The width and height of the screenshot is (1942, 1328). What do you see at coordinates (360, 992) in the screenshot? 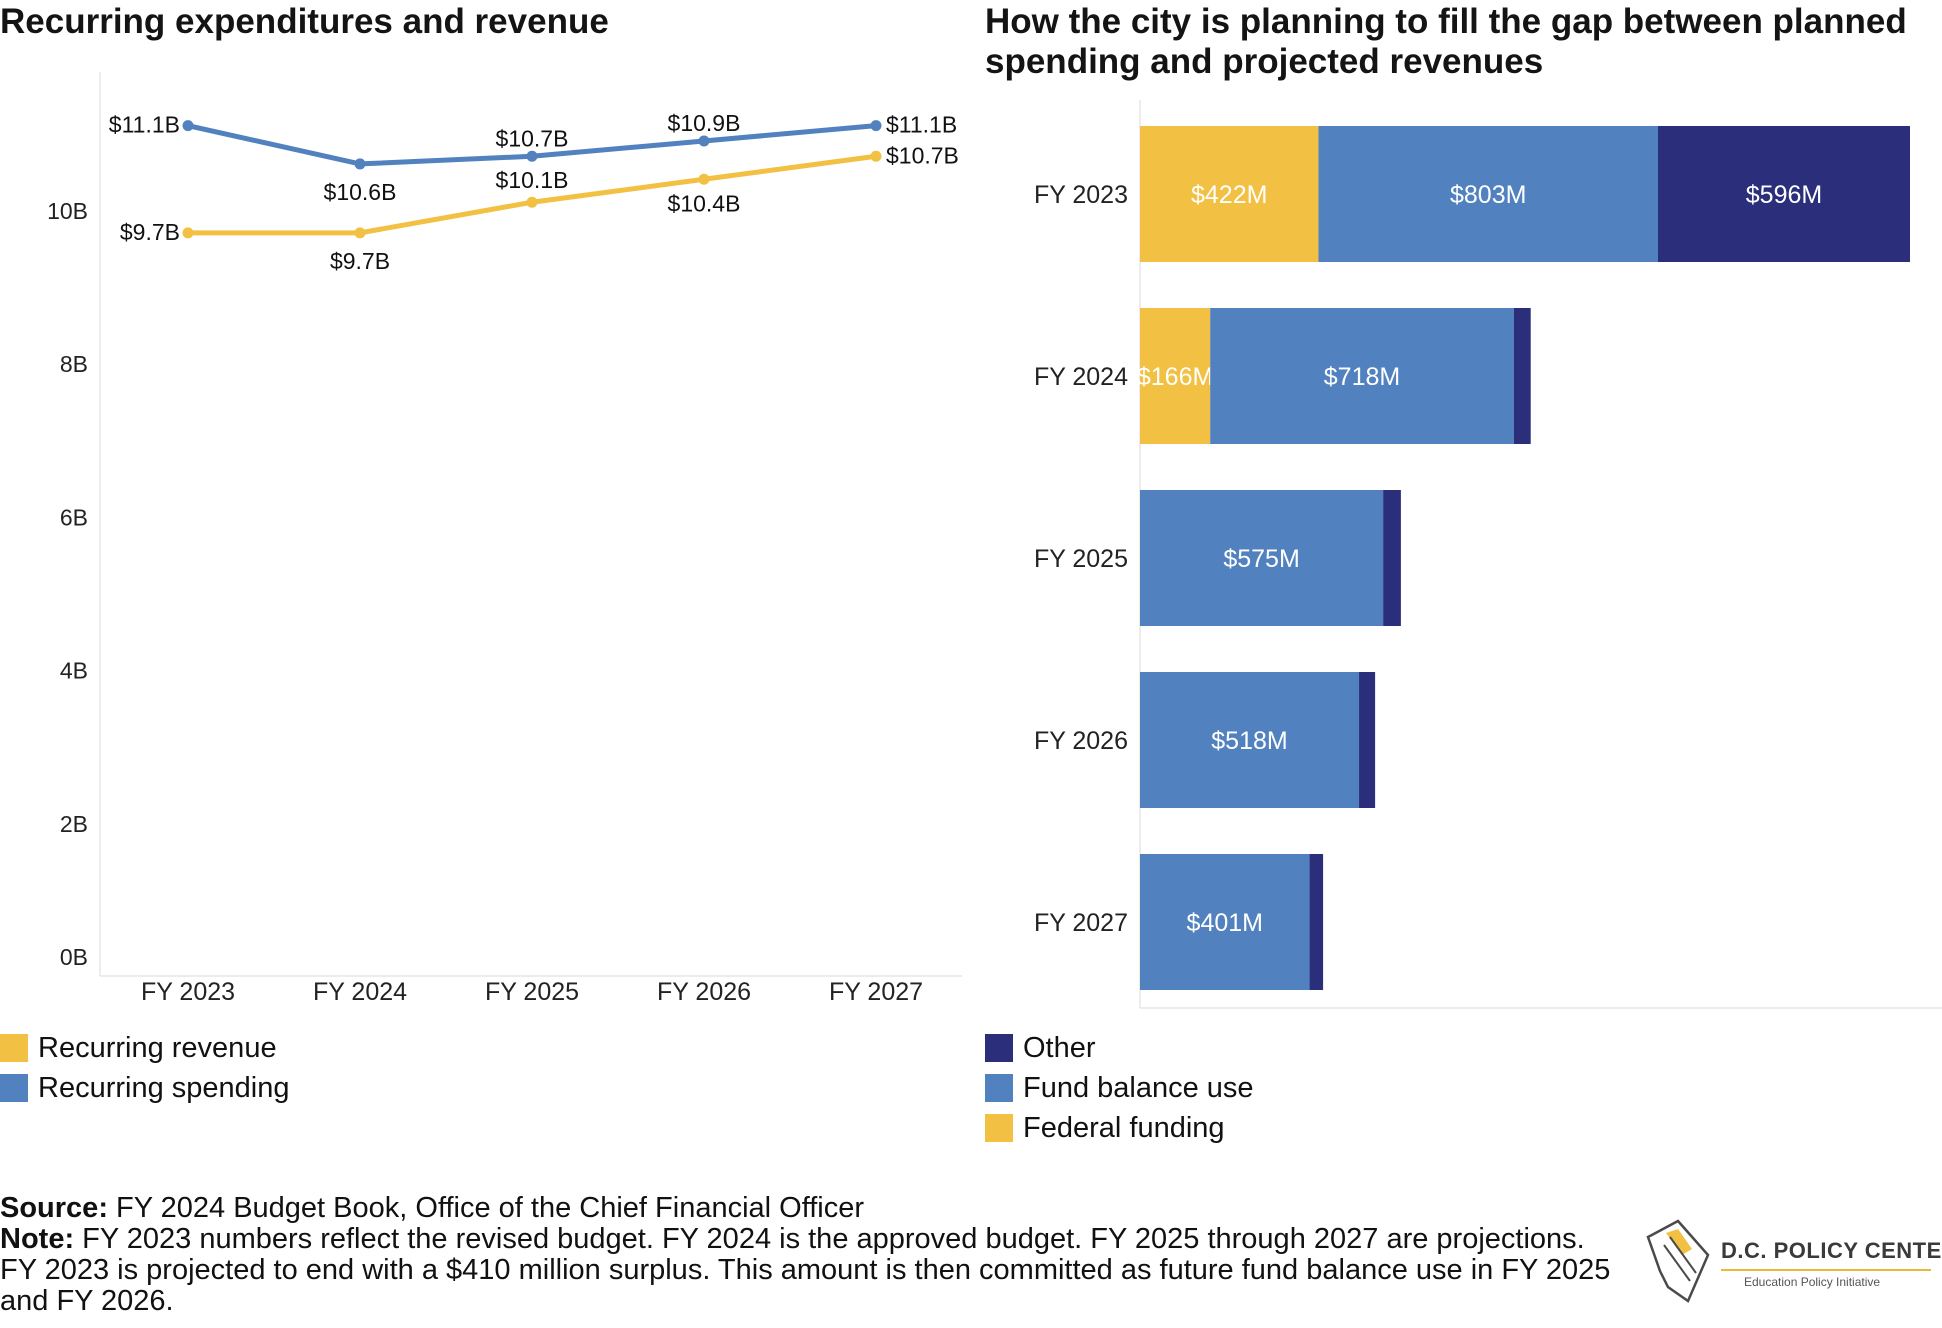
I see `x-tick-label: FY 2024` at bounding box center [360, 992].